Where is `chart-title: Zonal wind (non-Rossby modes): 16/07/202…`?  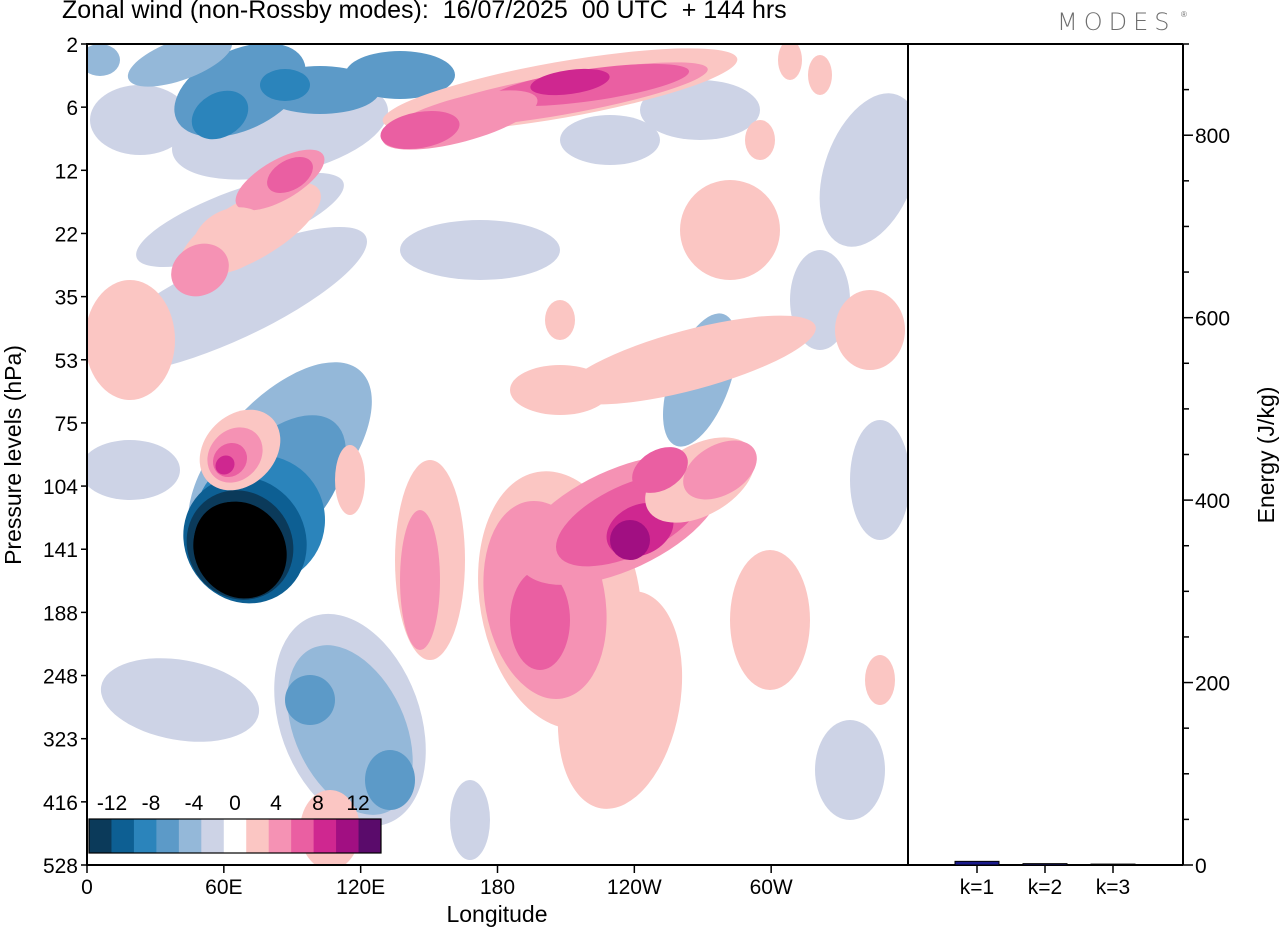 chart-title: Zonal wind (non-Rossby modes): 16/07/202… is located at coordinates (424, 12).